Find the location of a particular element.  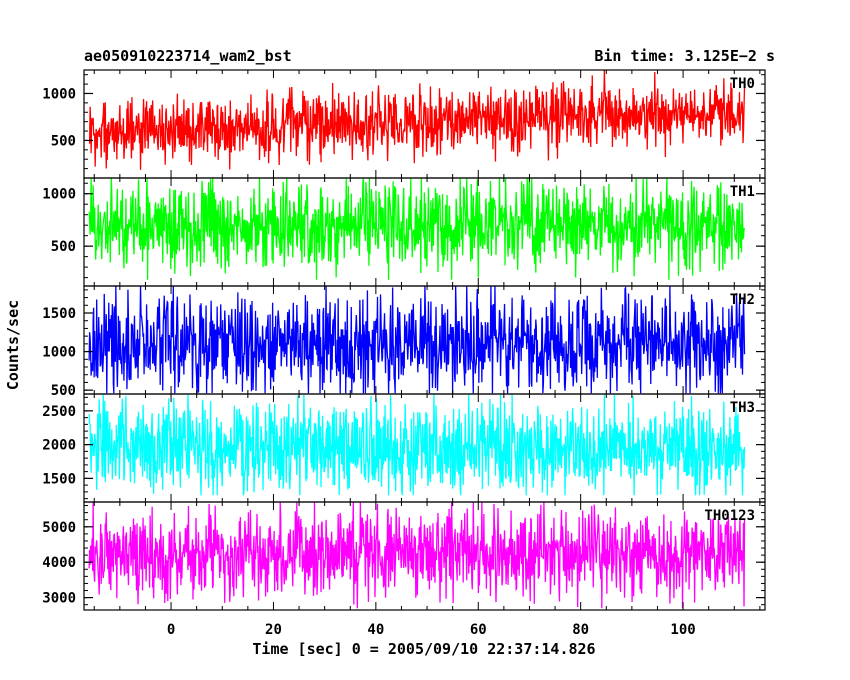

x-tick-label: 80 is located at coordinates (580, 630).